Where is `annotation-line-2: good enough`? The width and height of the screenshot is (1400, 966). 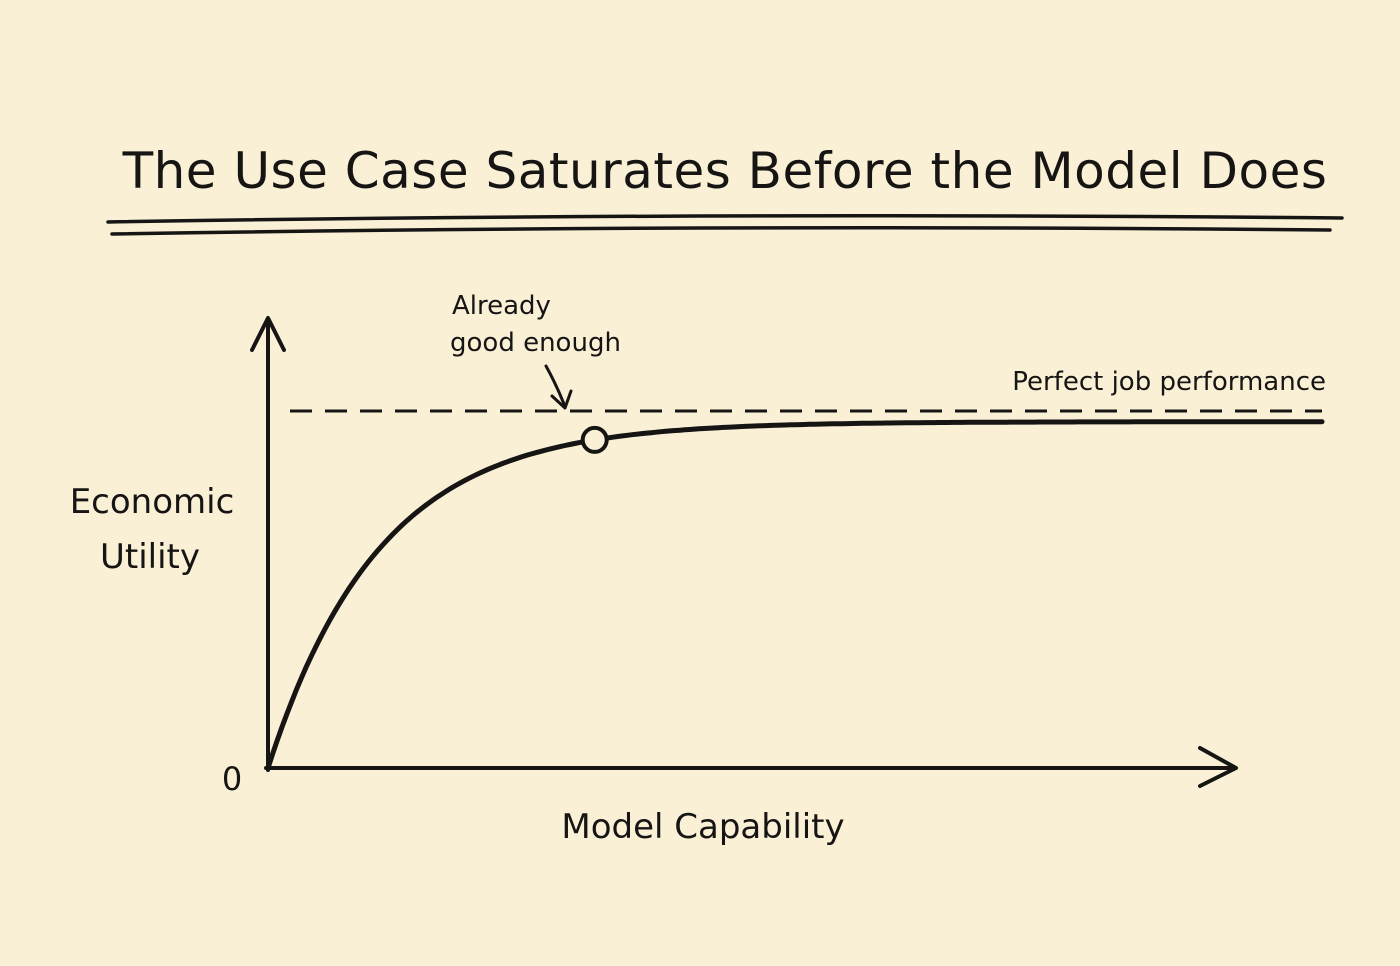 annotation-line-2: good enough is located at coordinates (535, 343).